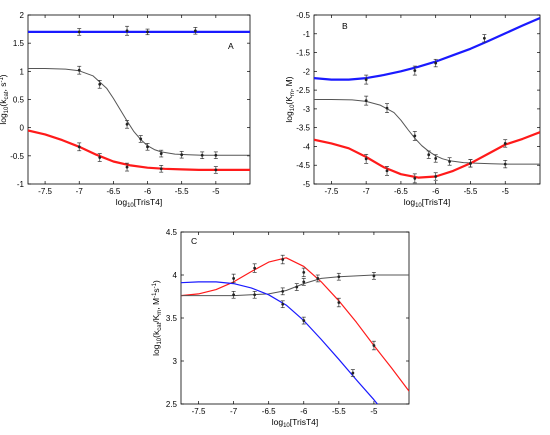  I want to click on y-tick-label: 0, so click(22, 128).